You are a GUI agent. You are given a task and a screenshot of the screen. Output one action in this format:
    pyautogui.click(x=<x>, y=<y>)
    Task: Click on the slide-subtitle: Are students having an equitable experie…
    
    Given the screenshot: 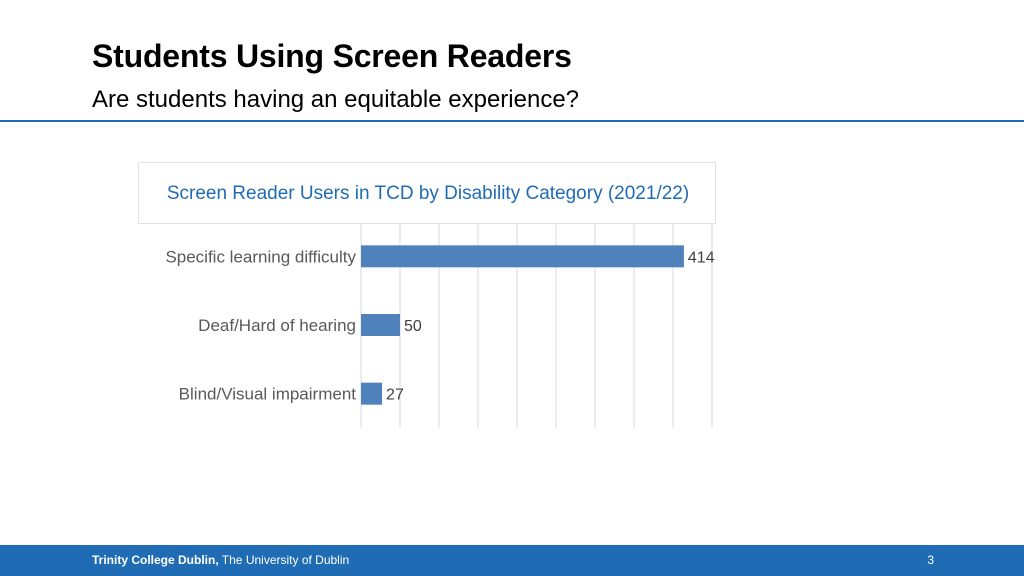 What is the action you would take?
    pyautogui.click(x=336, y=99)
    